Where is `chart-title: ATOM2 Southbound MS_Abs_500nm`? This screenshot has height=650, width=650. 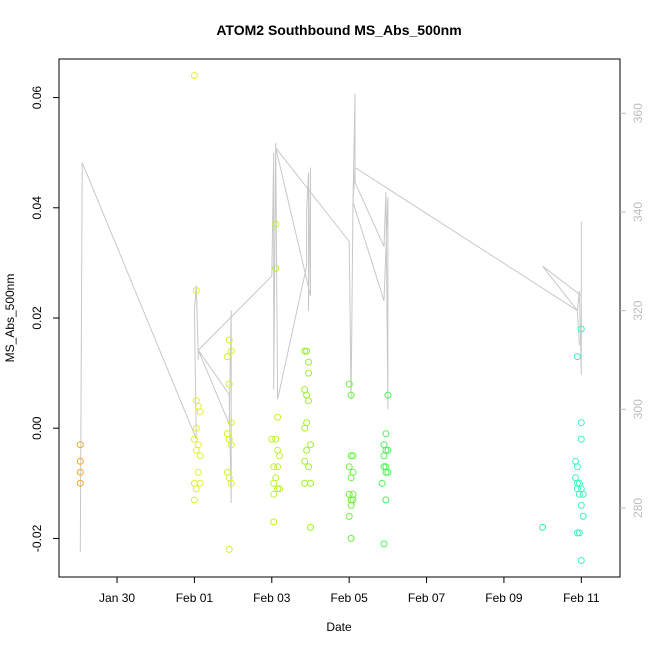
chart-title: ATOM2 Southbound MS_Abs_500nm is located at coordinates (338, 30).